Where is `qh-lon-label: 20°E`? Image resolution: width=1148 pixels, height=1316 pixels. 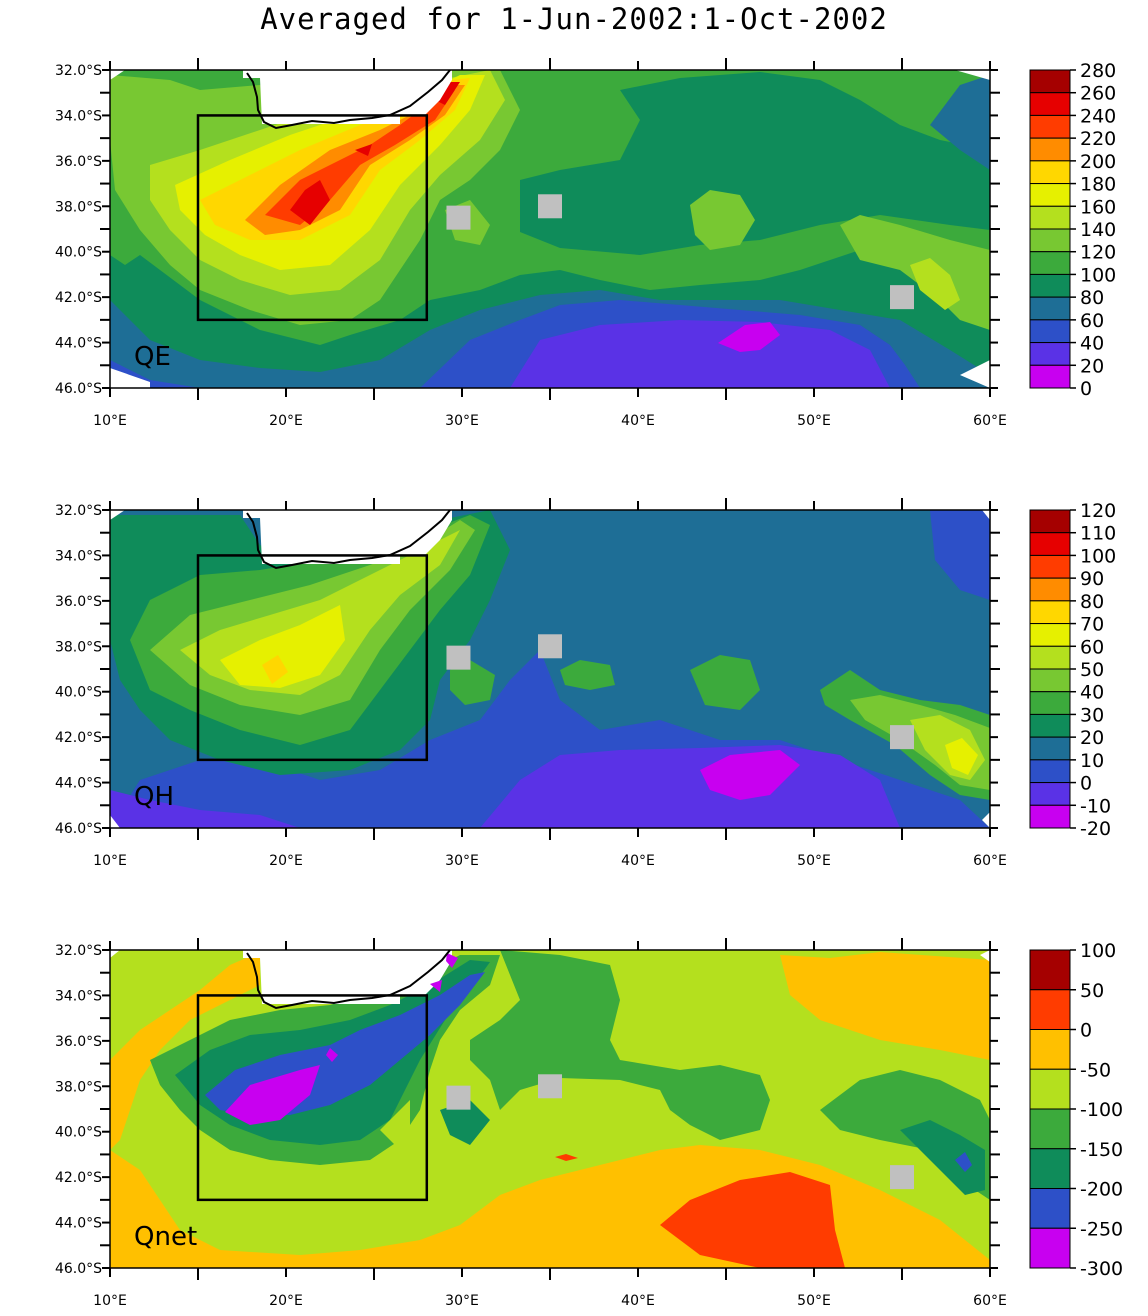 qh-lon-label: 20°E is located at coordinates (286, 861).